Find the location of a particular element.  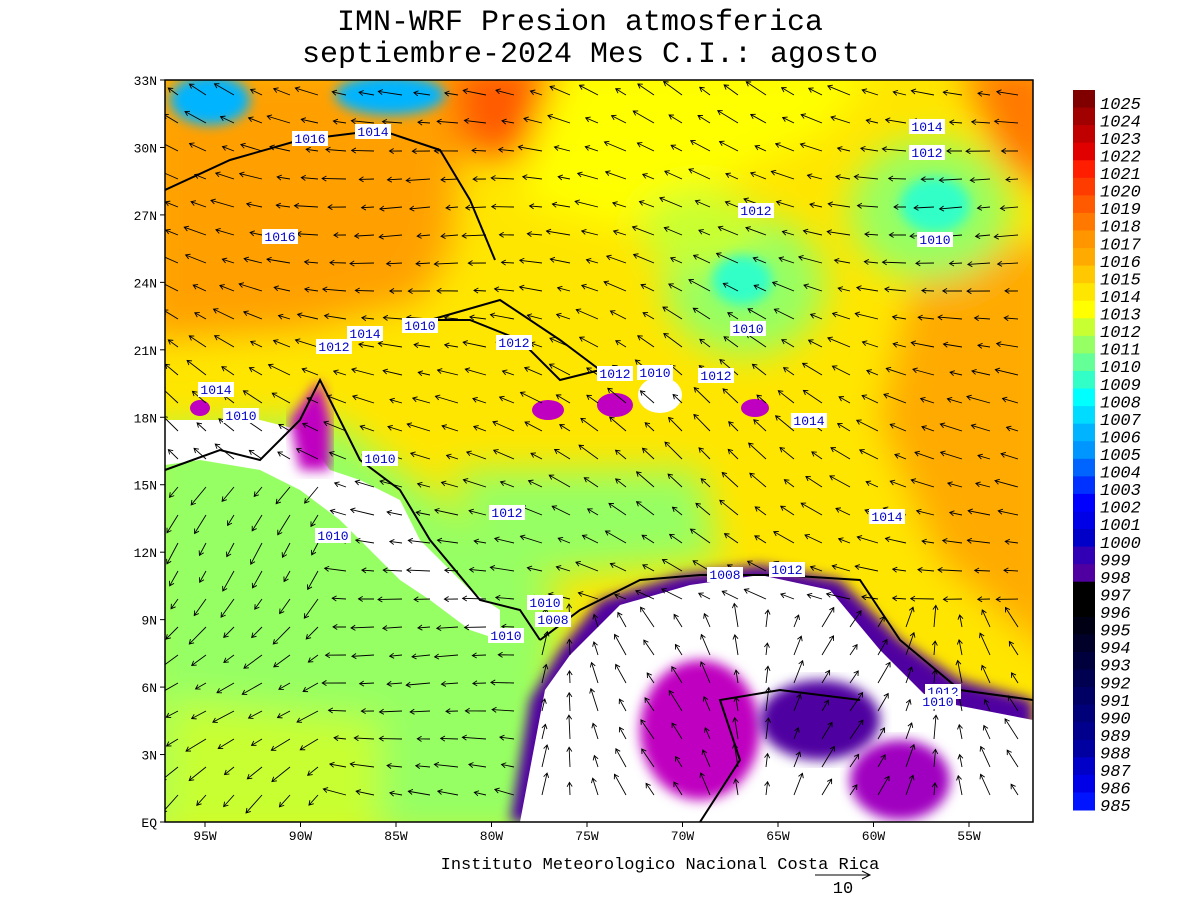

colorbar-label: 1011 is located at coordinates (1120, 351).